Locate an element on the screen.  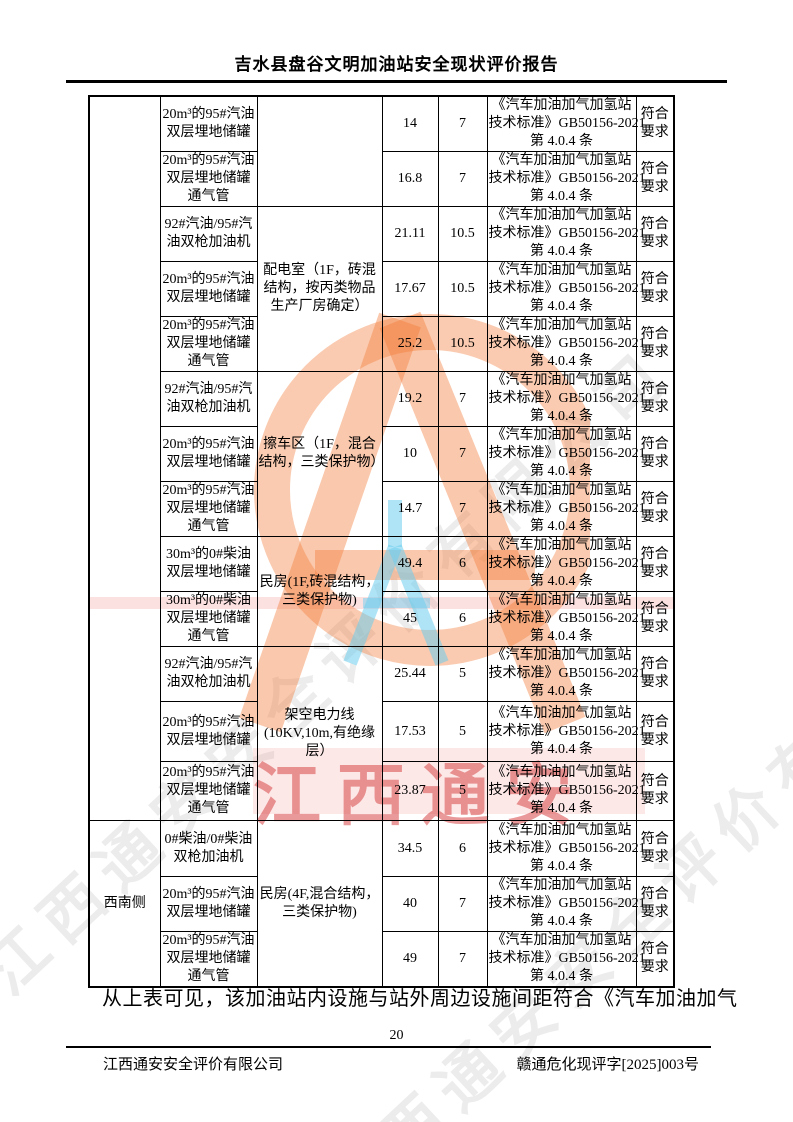
distance-value-cell: 14.7 is located at coordinates (410, 509).